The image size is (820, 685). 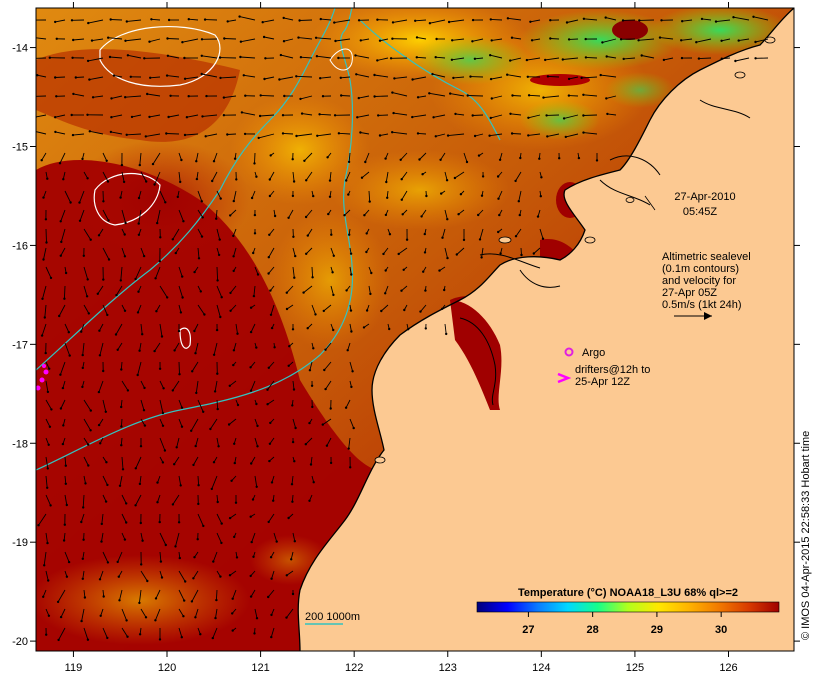 What do you see at coordinates (260, 668) in the screenshot?
I see `lon-tick-label: 121` at bounding box center [260, 668].